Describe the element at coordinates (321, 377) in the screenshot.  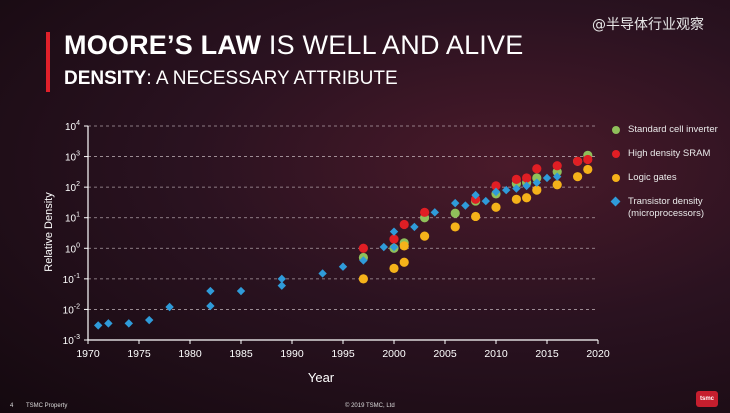
I see `x-axis-label: Year` at that location.